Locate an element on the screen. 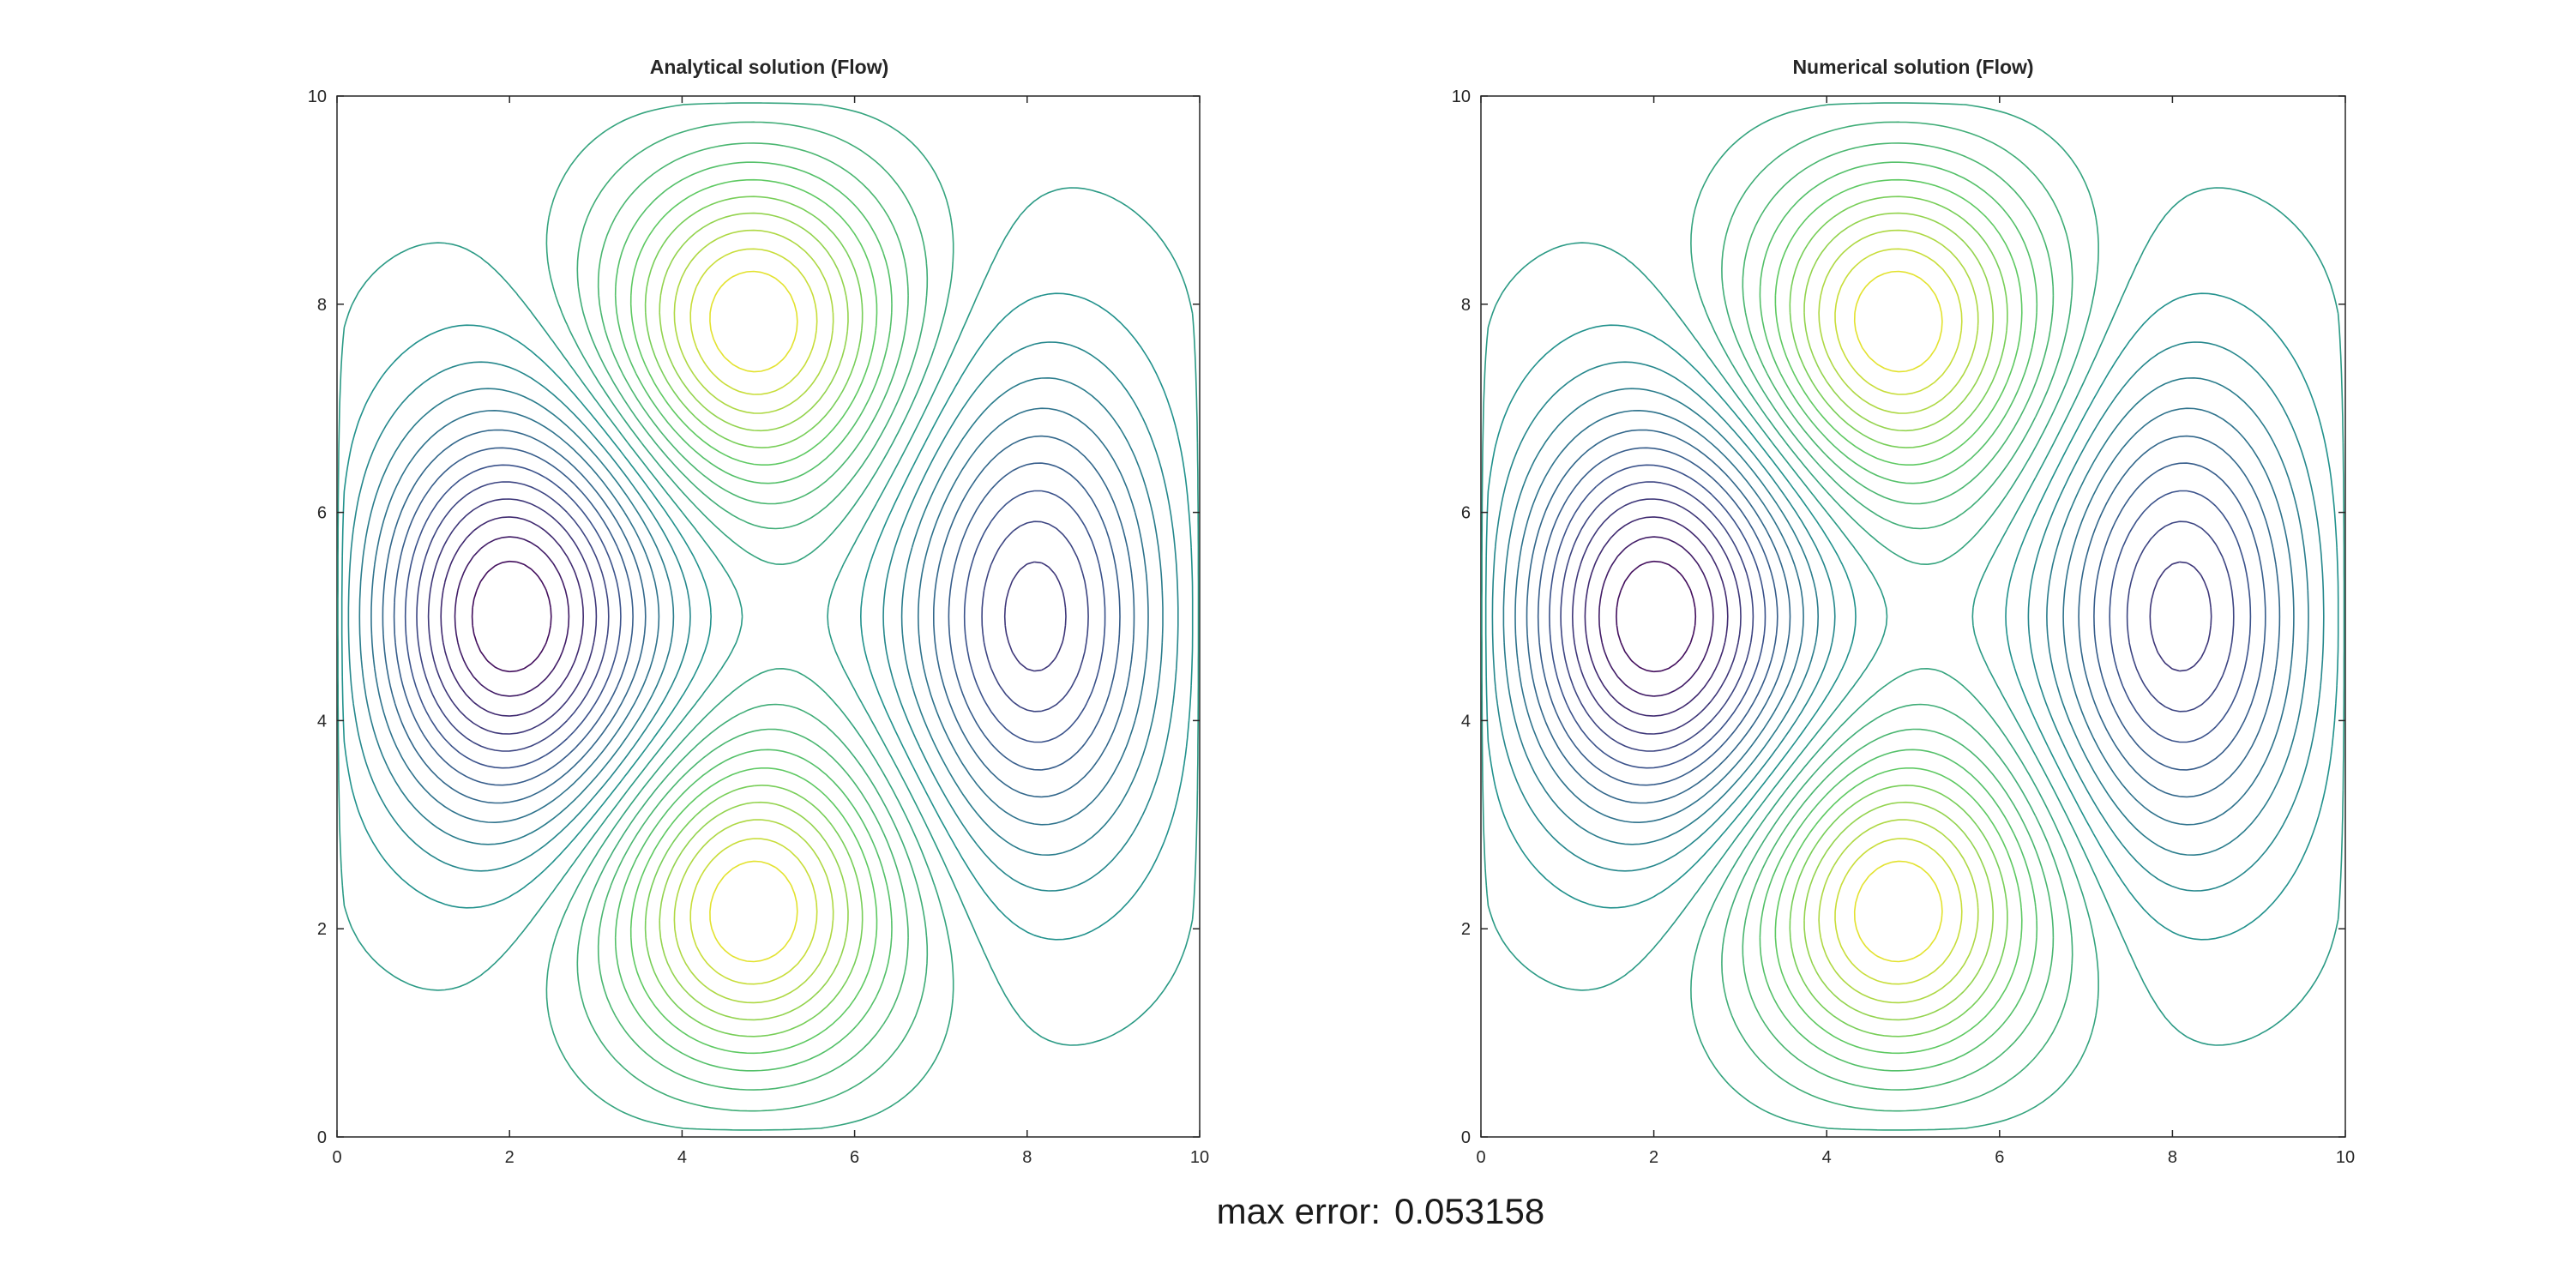 The height and width of the screenshot is (1269, 2576). plot-title: Analytical solution (Flow) is located at coordinates (769, 67).